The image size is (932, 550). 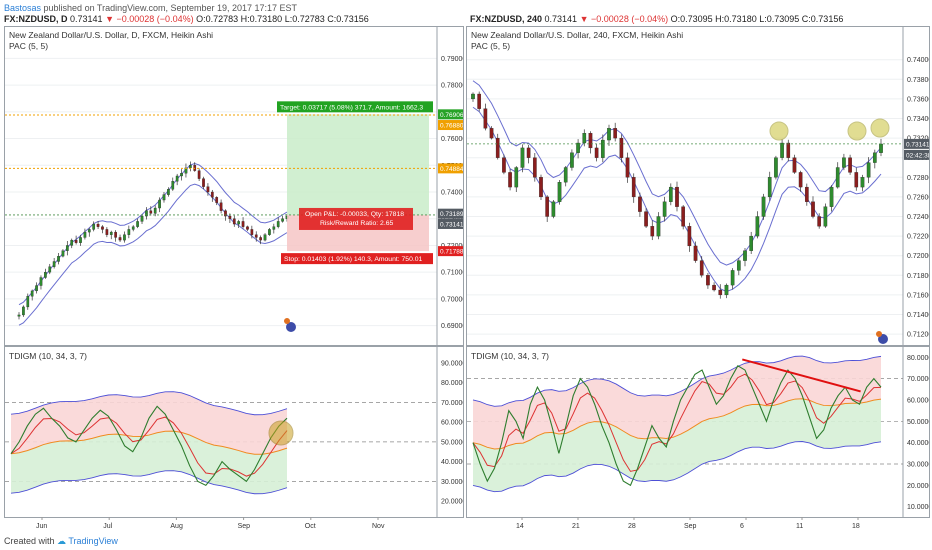 I want to click on time-tick-label: 18, so click(x=856, y=526).